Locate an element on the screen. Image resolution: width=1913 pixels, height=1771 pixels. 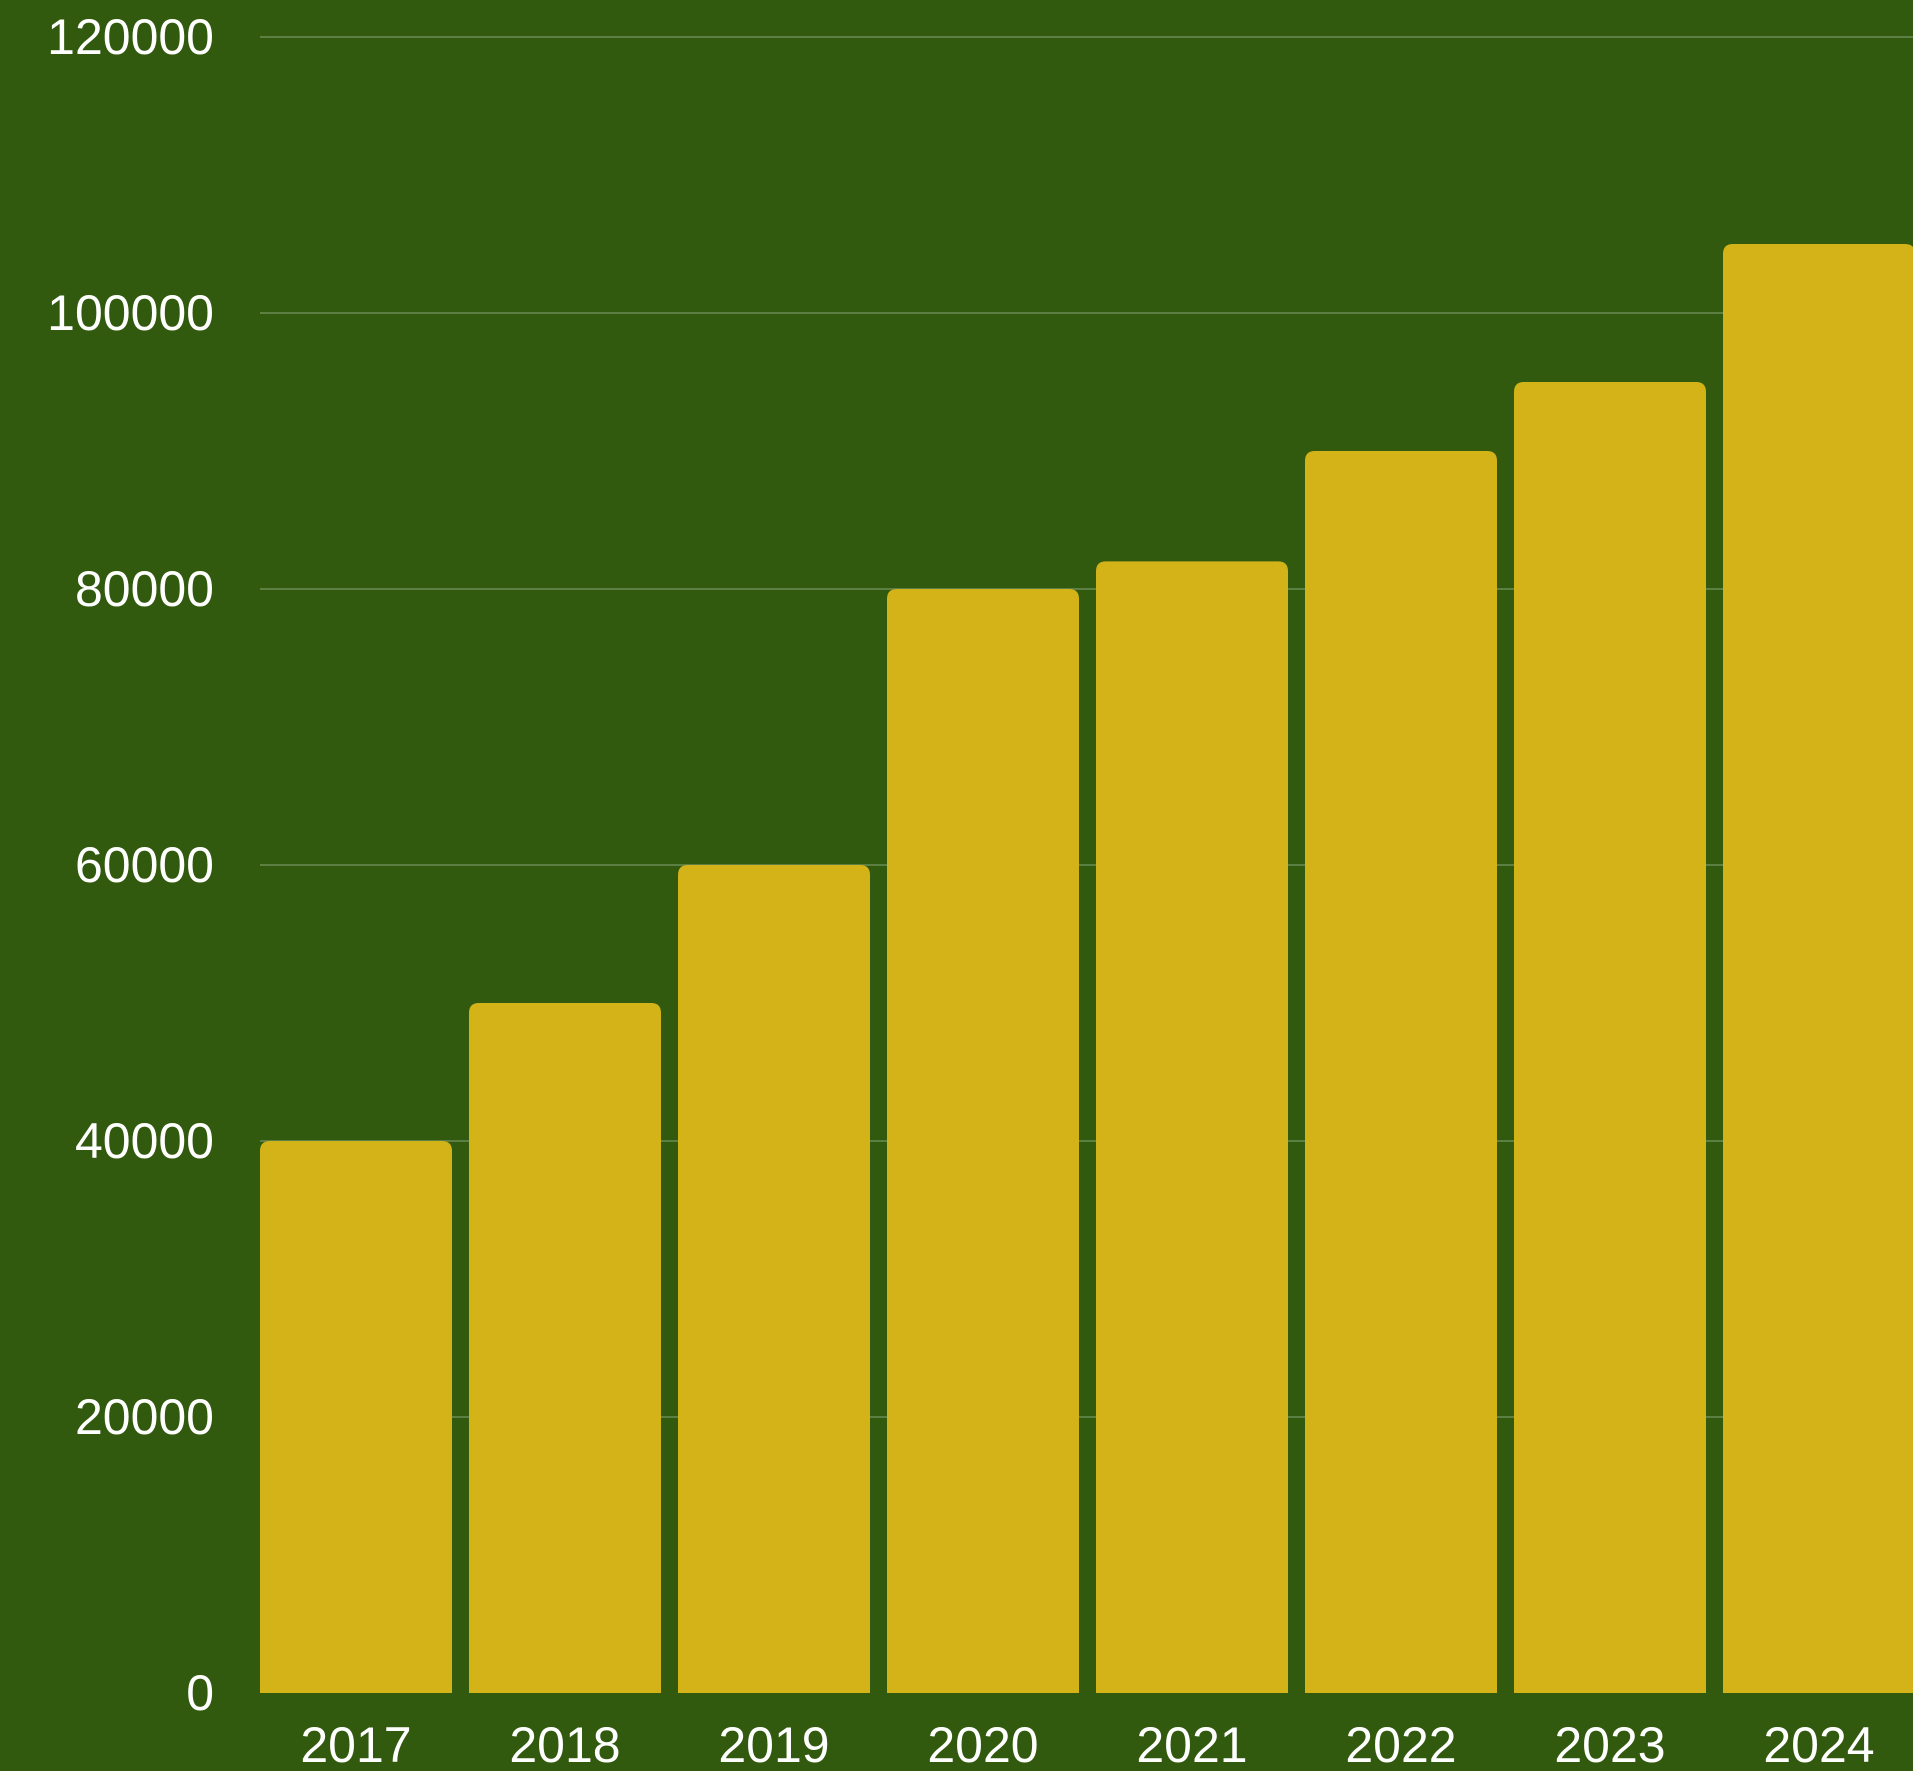
bar-2024 is located at coordinates (1818, 968).